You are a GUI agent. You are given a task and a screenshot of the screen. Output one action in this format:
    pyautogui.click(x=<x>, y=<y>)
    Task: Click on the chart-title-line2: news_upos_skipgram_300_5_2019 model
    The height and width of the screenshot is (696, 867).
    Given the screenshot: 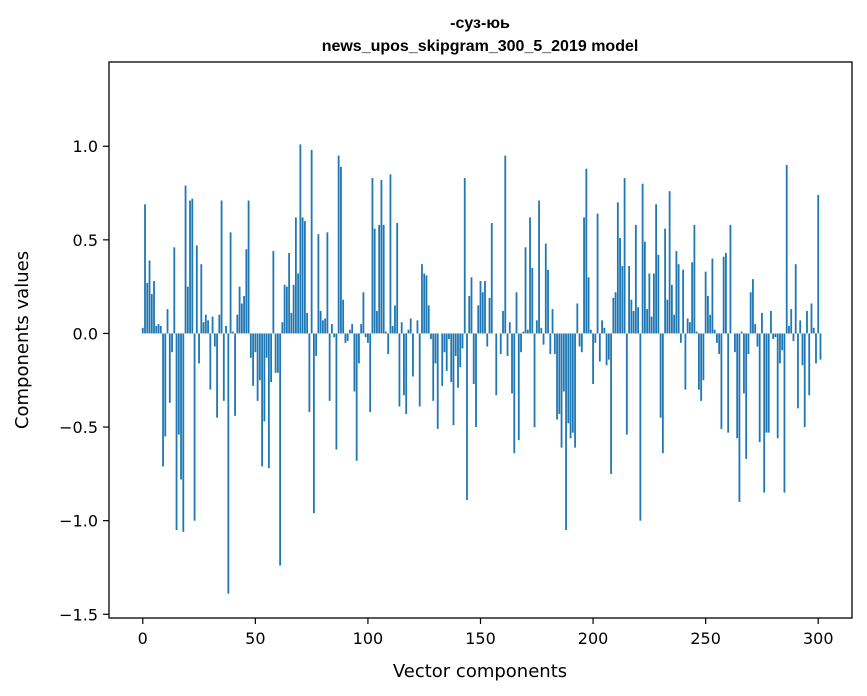 What is the action you would take?
    pyautogui.click(x=480, y=46)
    